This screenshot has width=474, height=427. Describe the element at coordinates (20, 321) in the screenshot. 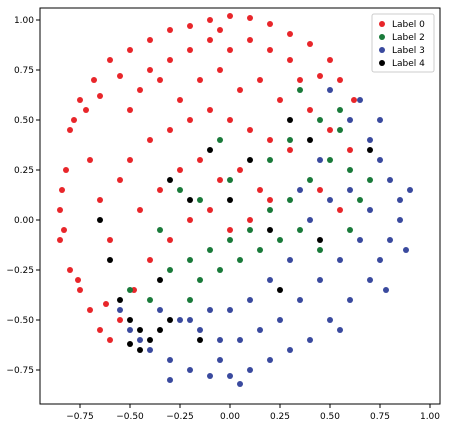

I see `y-tick-label: −0.50` at that location.